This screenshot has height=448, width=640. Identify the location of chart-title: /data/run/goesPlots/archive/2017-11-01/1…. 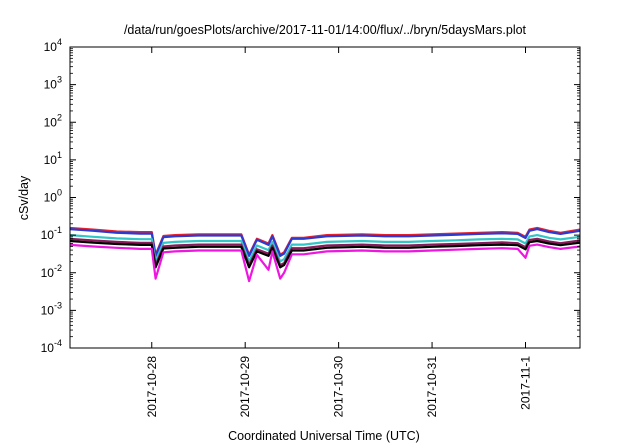
(325, 30).